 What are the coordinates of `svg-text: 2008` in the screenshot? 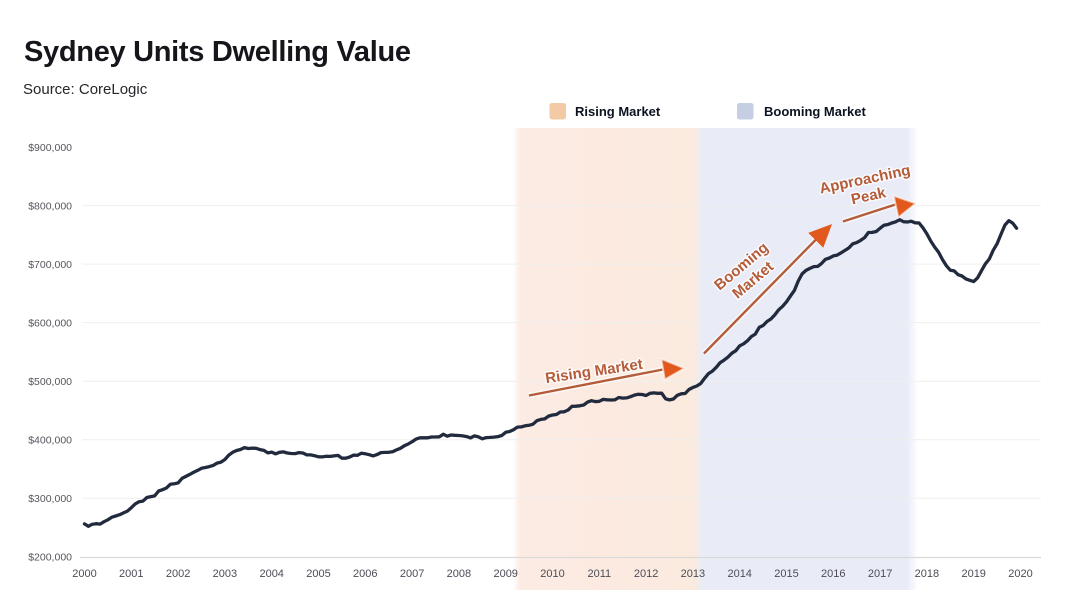 It's located at (459, 574).